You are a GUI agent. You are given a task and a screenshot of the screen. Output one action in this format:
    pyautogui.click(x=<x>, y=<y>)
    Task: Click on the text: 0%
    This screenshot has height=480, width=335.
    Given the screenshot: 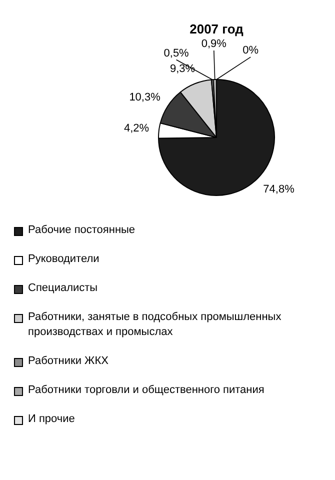 What is the action you would take?
    pyautogui.click(x=250, y=50)
    